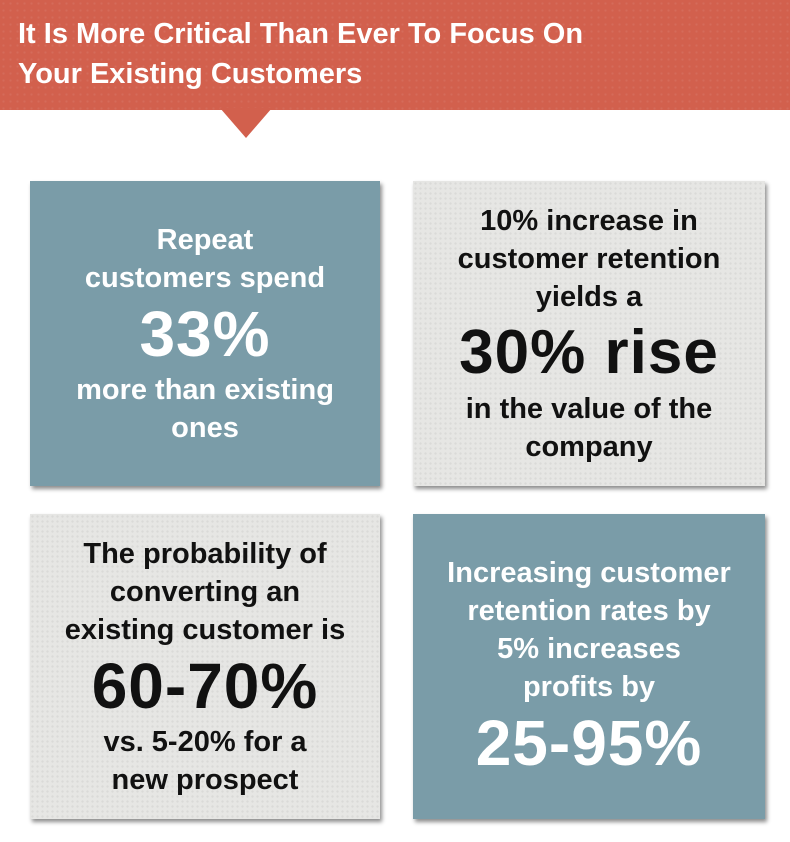  What do you see at coordinates (589, 686) in the screenshot?
I see `card-text: profits by` at bounding box center [589, 686].